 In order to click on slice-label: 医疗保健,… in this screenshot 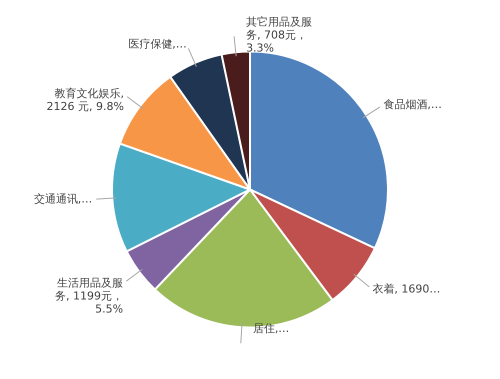, I will do `click(157, 44)`.